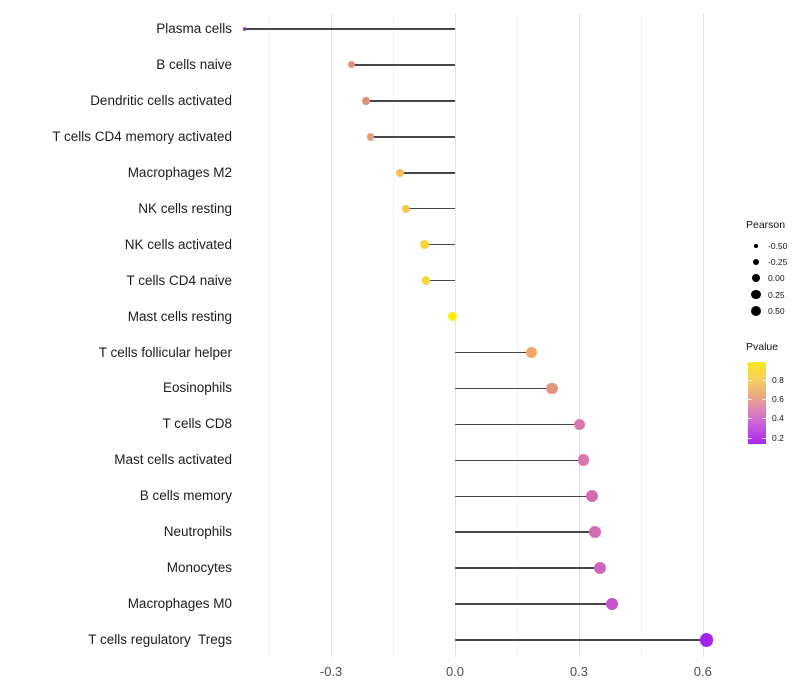 The width and height of the screenshot is (800, 700). What do you see at coordinates (762, 347) in the screenshot?
I see `color-legend-title: Pvalue` at bounding box center [762, 347].